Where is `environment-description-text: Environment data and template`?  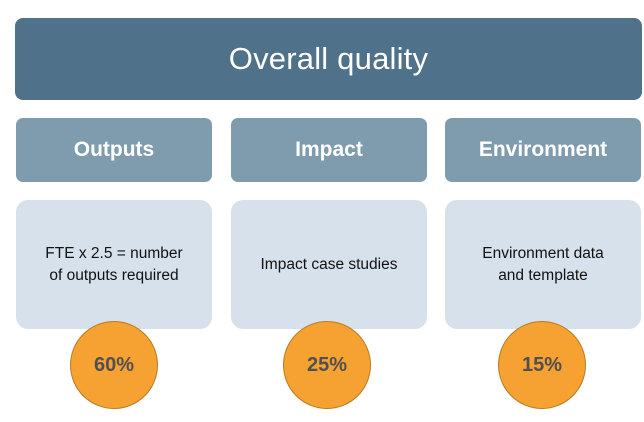
environment-description-text: Environment data and template is located at coordinates (543, 264).